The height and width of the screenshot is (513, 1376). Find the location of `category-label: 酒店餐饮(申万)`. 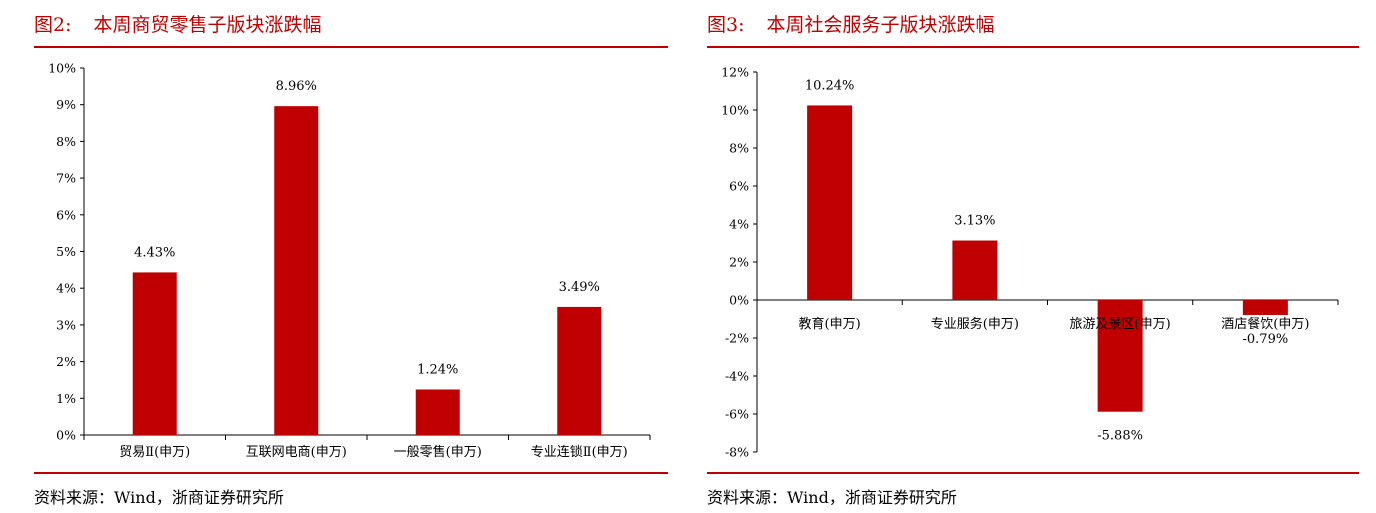

category-label: 酒店餐饮(申万) is located at coordinates (1265, 324).